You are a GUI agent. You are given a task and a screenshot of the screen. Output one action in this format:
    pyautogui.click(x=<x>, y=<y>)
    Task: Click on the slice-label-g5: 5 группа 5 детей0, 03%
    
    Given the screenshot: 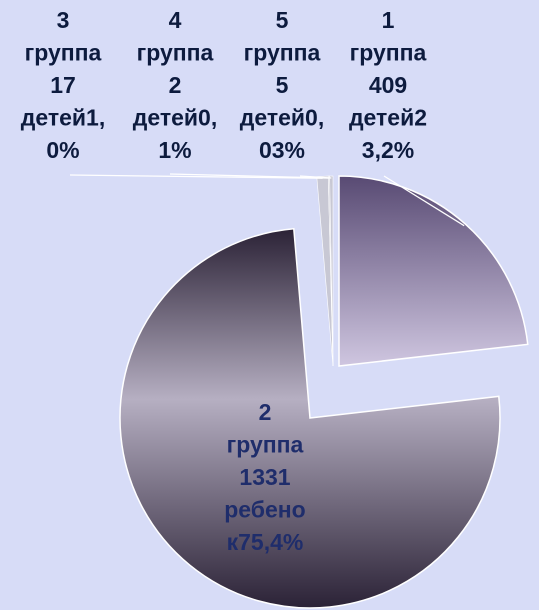 What is the action you would take?
    pyautogui.click(x=282, y=85)
    